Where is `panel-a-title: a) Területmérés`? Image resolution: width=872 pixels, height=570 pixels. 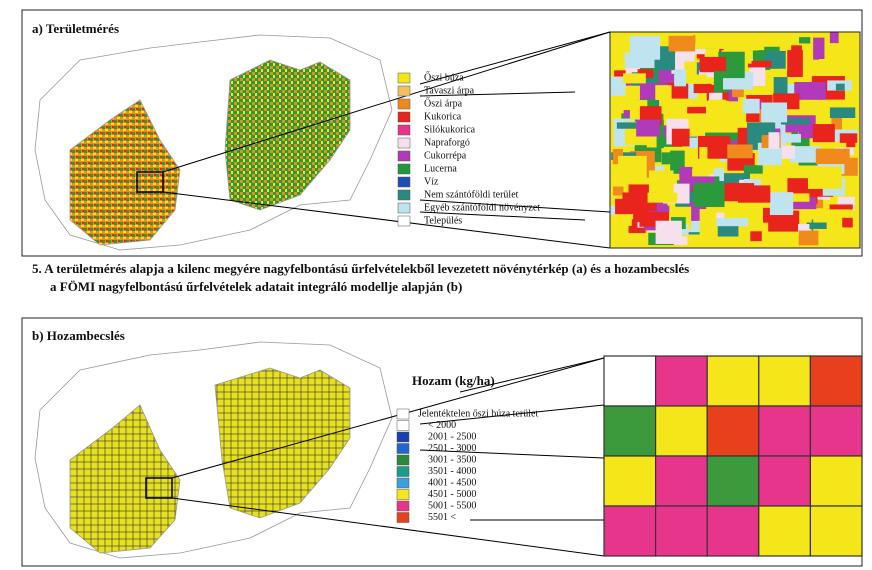
panel-a-title: a) Területmérés is located at coordinates (75, 28).